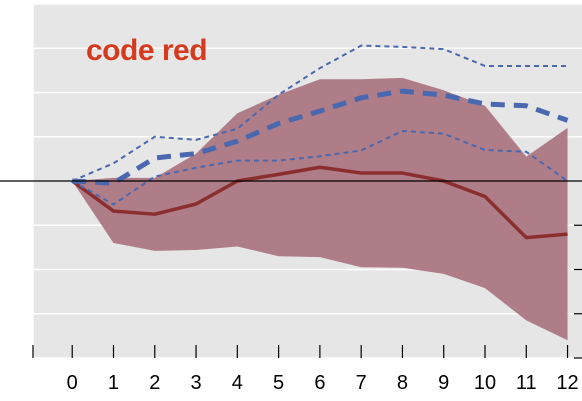 This screenshot has height=401, width=582. Describe the element at coordinates (485, 383) in the screenshot. I see `x-tick-label: 10` at that location.